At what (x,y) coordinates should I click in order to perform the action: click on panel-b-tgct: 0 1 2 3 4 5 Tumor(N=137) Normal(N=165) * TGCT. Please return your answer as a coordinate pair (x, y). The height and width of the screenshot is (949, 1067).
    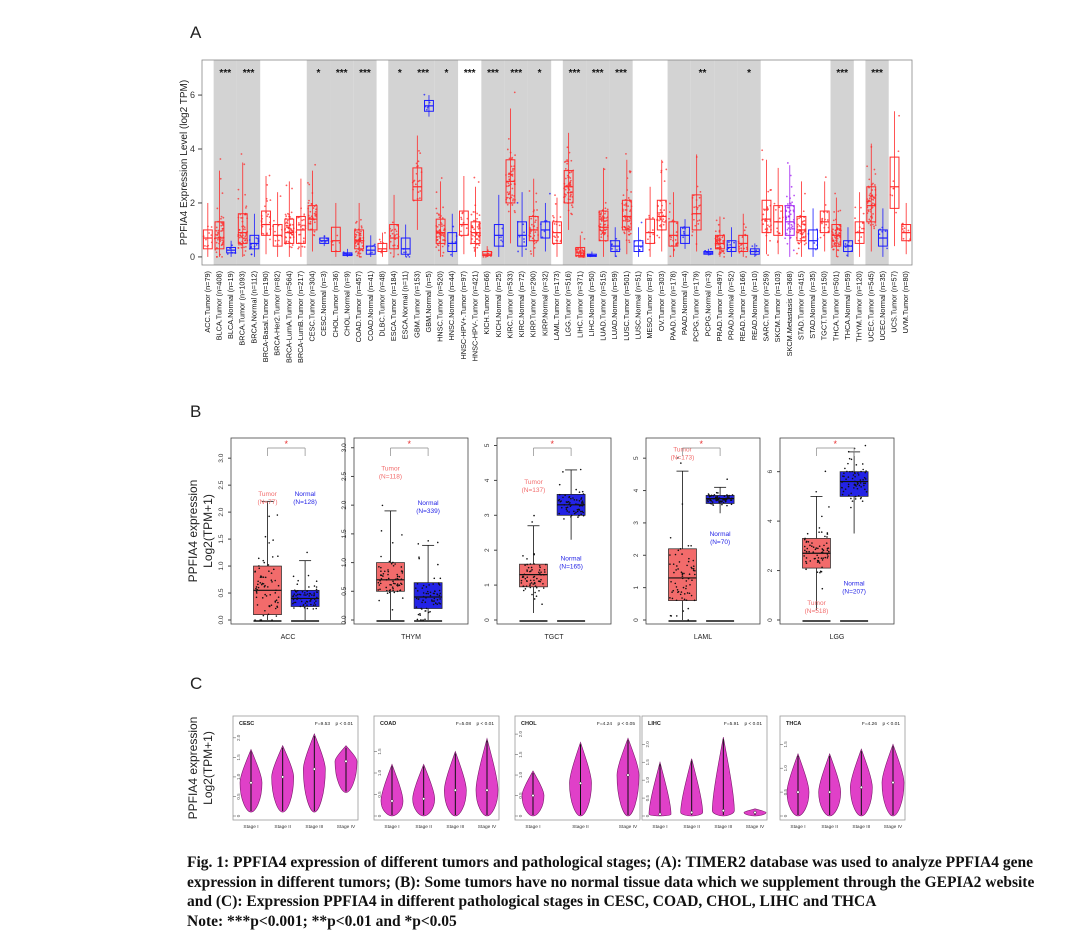
    Looking at the image, I should click on (548, 539).